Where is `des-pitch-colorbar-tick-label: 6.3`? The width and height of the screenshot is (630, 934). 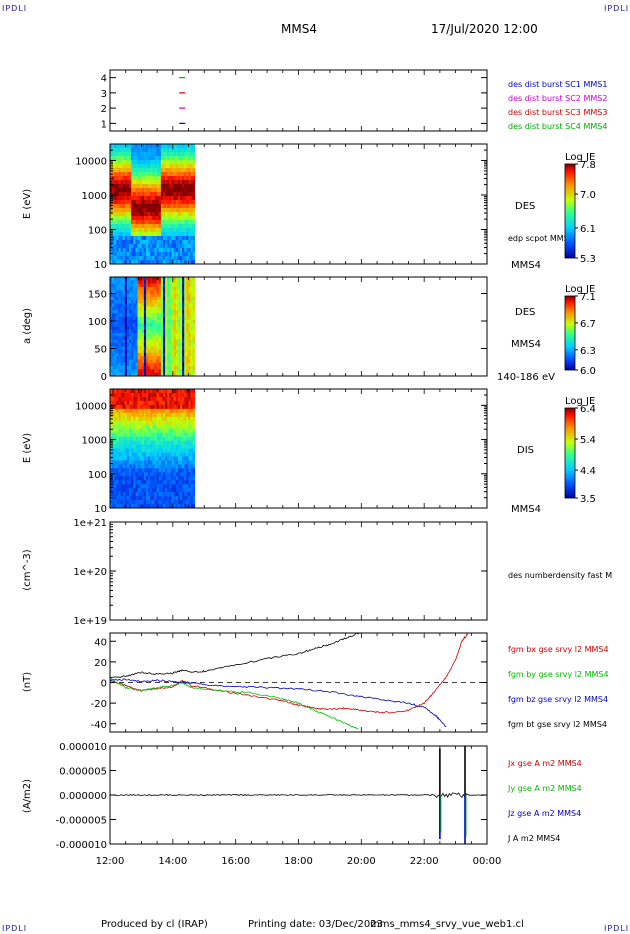
des-pitch-colorbar-tick-label: 6.3 is located at coordinates (588, 351).